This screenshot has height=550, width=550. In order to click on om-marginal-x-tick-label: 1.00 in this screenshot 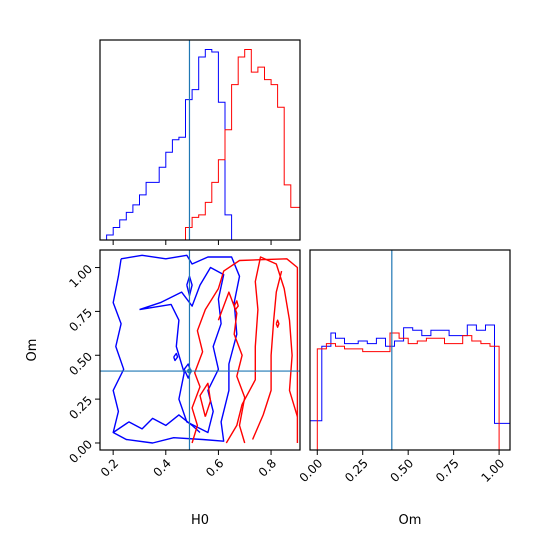, I will do `click(492, 470)`.